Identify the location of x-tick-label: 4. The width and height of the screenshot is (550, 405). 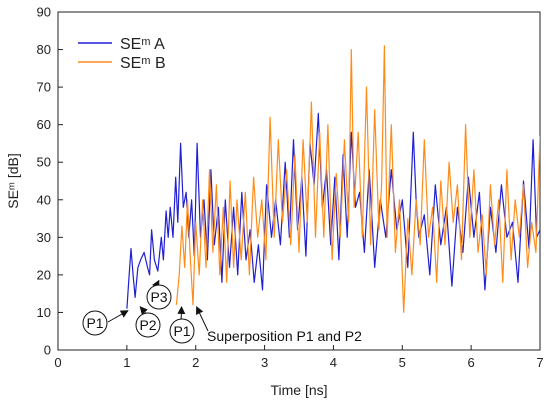
(333, 362).